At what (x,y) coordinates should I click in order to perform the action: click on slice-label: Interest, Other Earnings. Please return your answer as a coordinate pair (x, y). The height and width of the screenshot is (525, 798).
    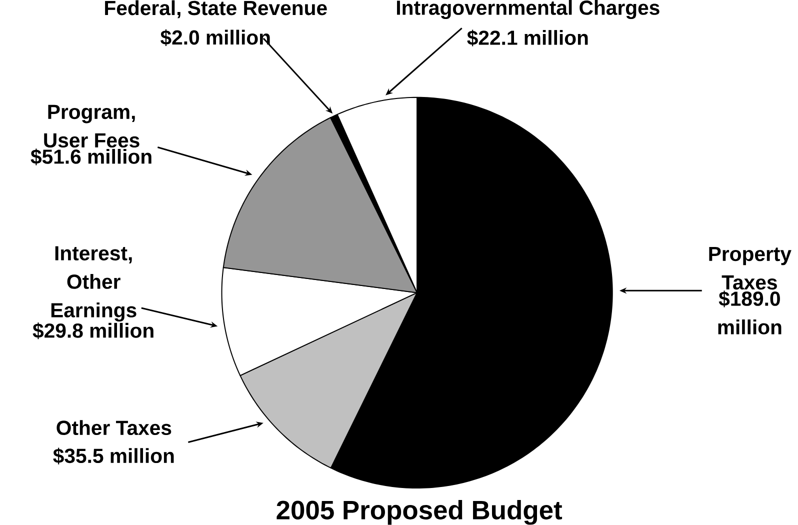
    Looking at the image, I should click on (93, 284).